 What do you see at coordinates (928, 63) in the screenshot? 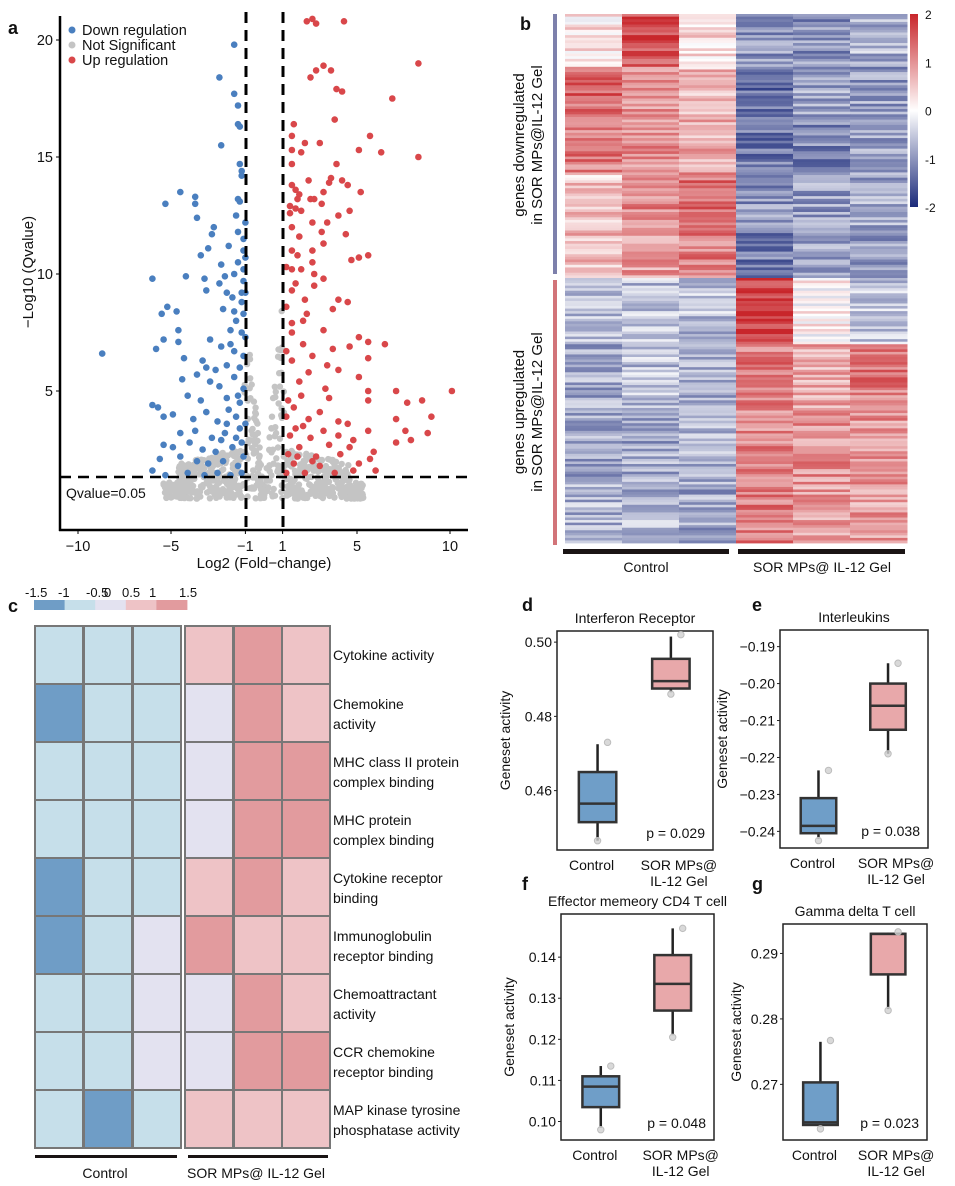
I see `colorbar-tick-label: 1` at bounding box center [928, 63].